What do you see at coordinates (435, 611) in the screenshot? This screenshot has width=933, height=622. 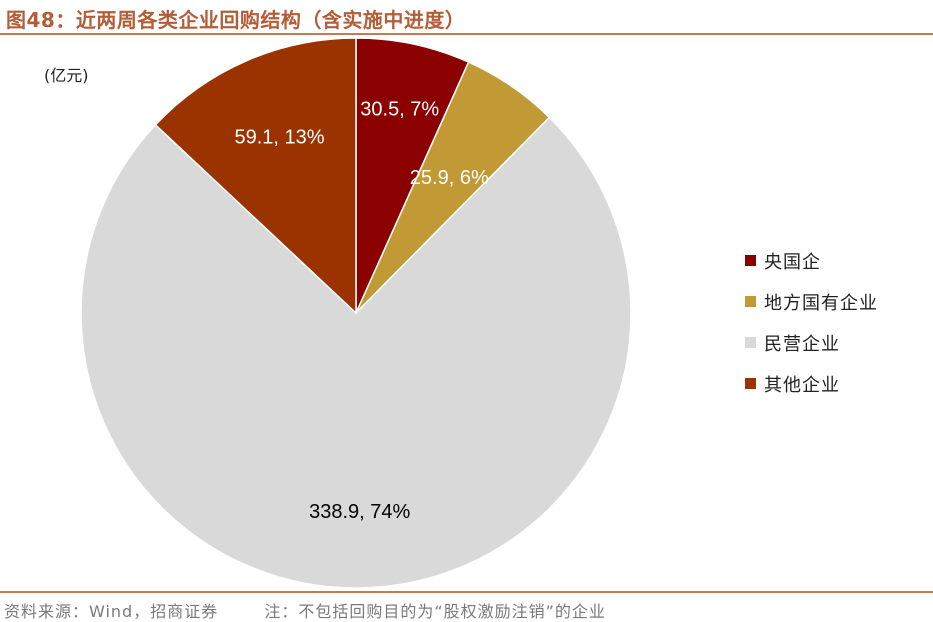 I see `exclusion-note: 注：不包括回购目的为“股权激励注销”的企业` at bounding box center [435, 611].